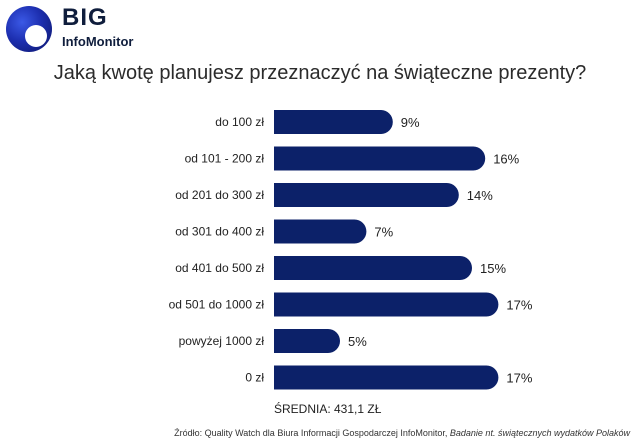 The width and height of the screenshot is (640, 444). What do you see at coordinates (480, 195) in the screenshot?
I see `value-label: 14%` at bounding box center [480, 195].